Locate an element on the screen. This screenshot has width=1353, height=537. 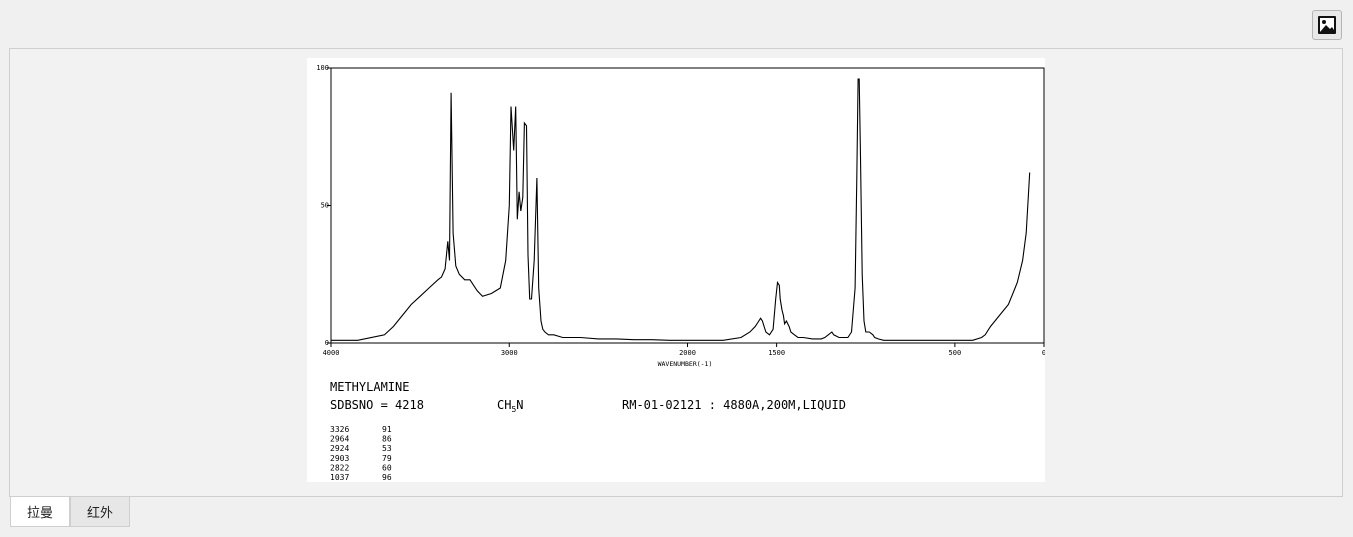
peak-intensity: 91 is located at coordinates (387, 429).